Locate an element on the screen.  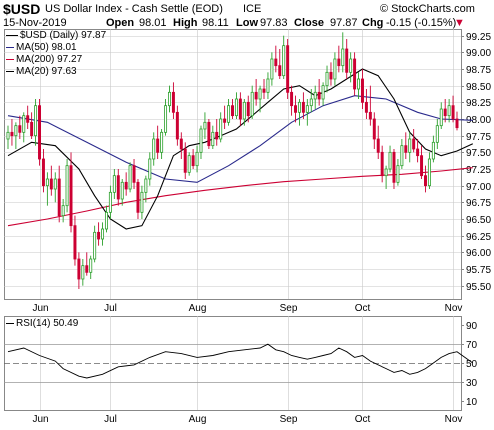
rsi-line is located at coordinates (240, 361).